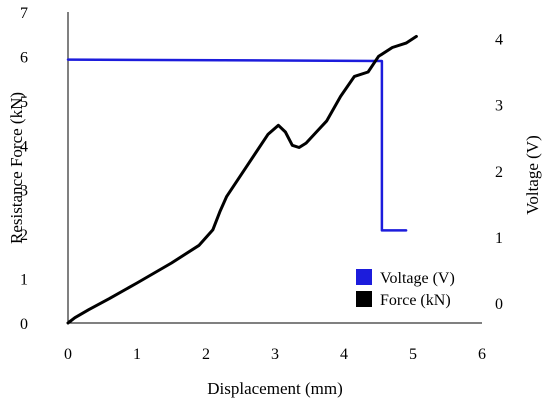 The width and height of the screenshot is (550, 407). What do you see at coordinates (24, 13) in the screenshot?
I see `y-left-tick-label: 7` at bounding box center [24, 13].